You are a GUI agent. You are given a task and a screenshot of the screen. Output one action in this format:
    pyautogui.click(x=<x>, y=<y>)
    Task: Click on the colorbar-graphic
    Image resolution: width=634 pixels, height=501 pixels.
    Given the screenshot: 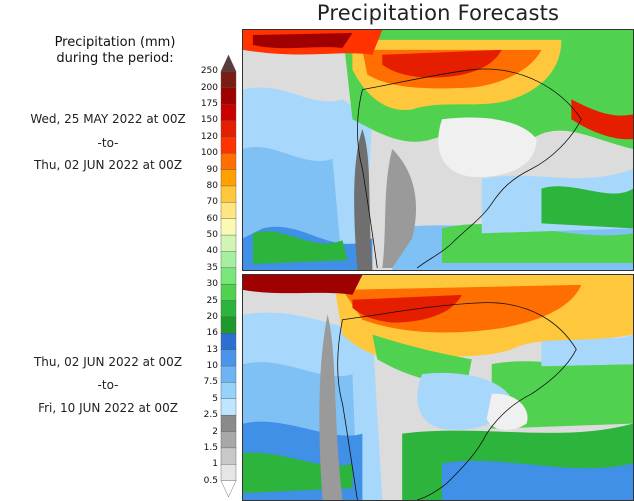 What is the action you would take?
    pyautogui.click(x=228, y=276)
    